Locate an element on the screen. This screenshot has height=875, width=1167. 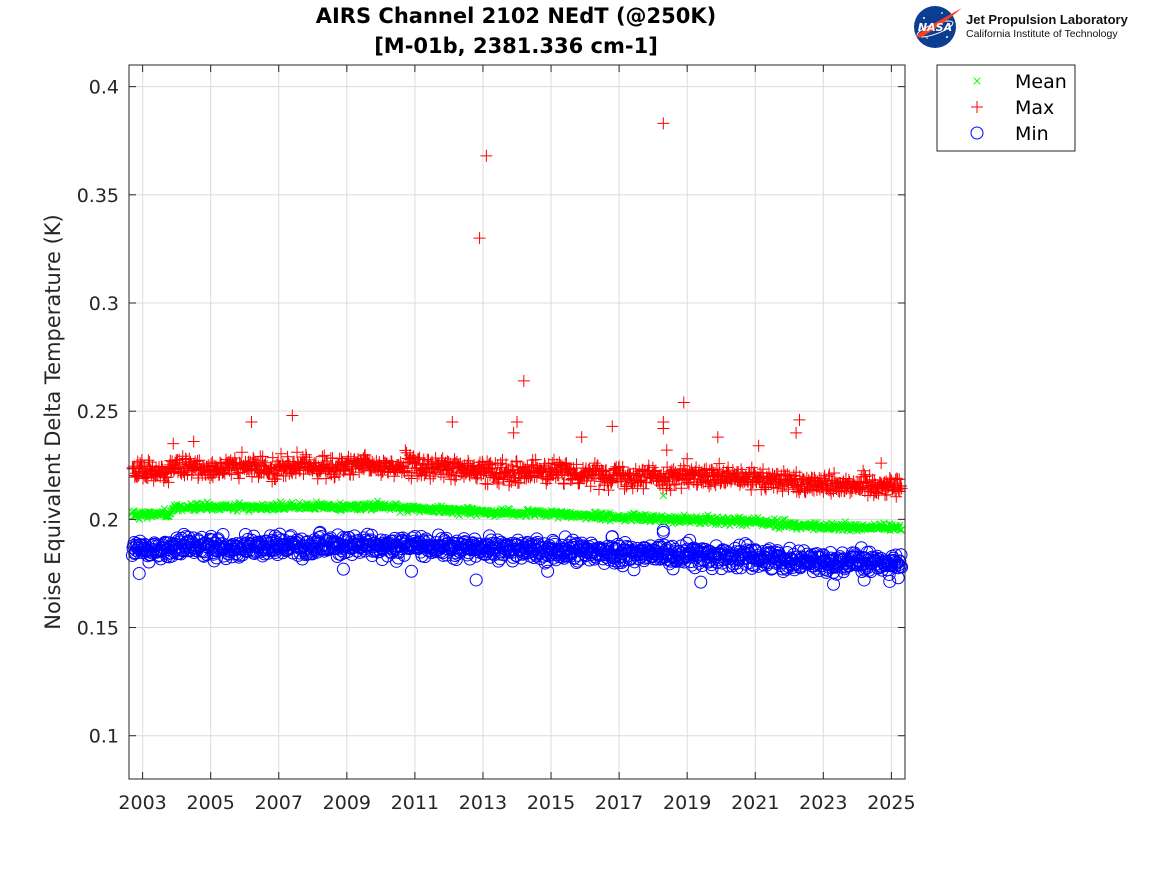
legend-label: Max is located at coordinates (1034, 108).